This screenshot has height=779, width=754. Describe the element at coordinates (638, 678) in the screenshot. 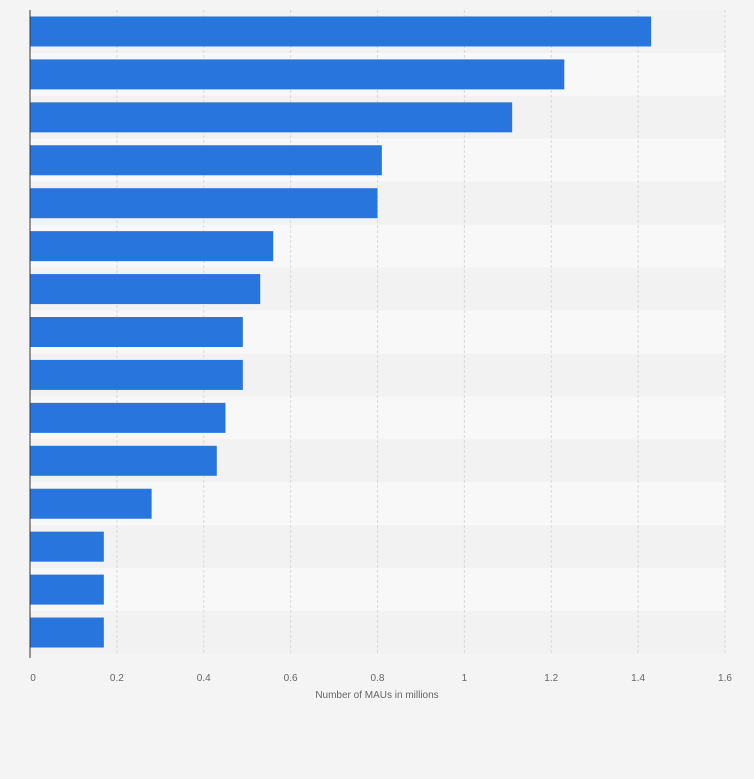

I see `x-tick-label: 1.4` at that location.